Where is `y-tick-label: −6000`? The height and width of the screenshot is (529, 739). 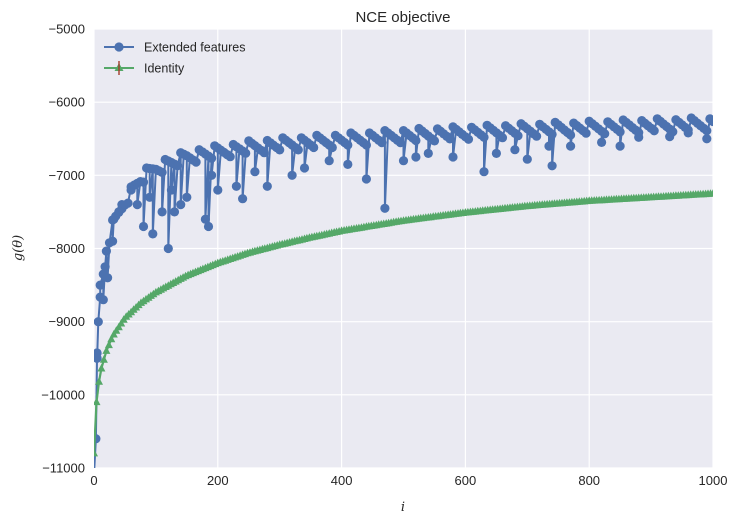
y-tick-label: −6000 is located at coordinates (66, 102).